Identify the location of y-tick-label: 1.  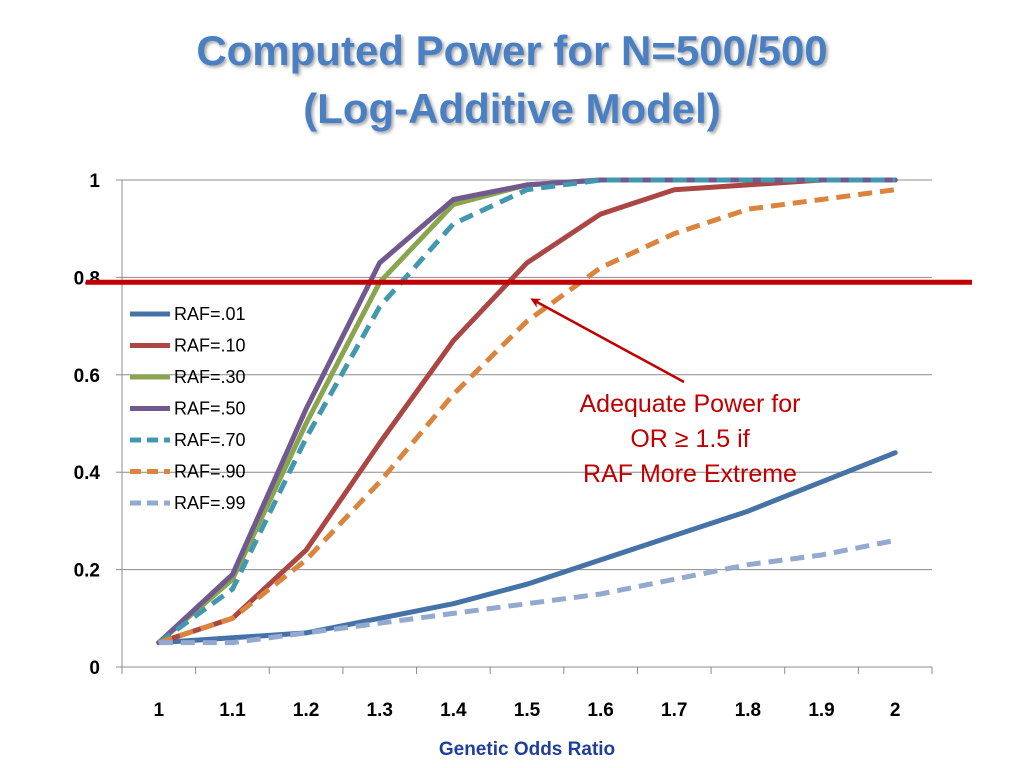
(94, 181).